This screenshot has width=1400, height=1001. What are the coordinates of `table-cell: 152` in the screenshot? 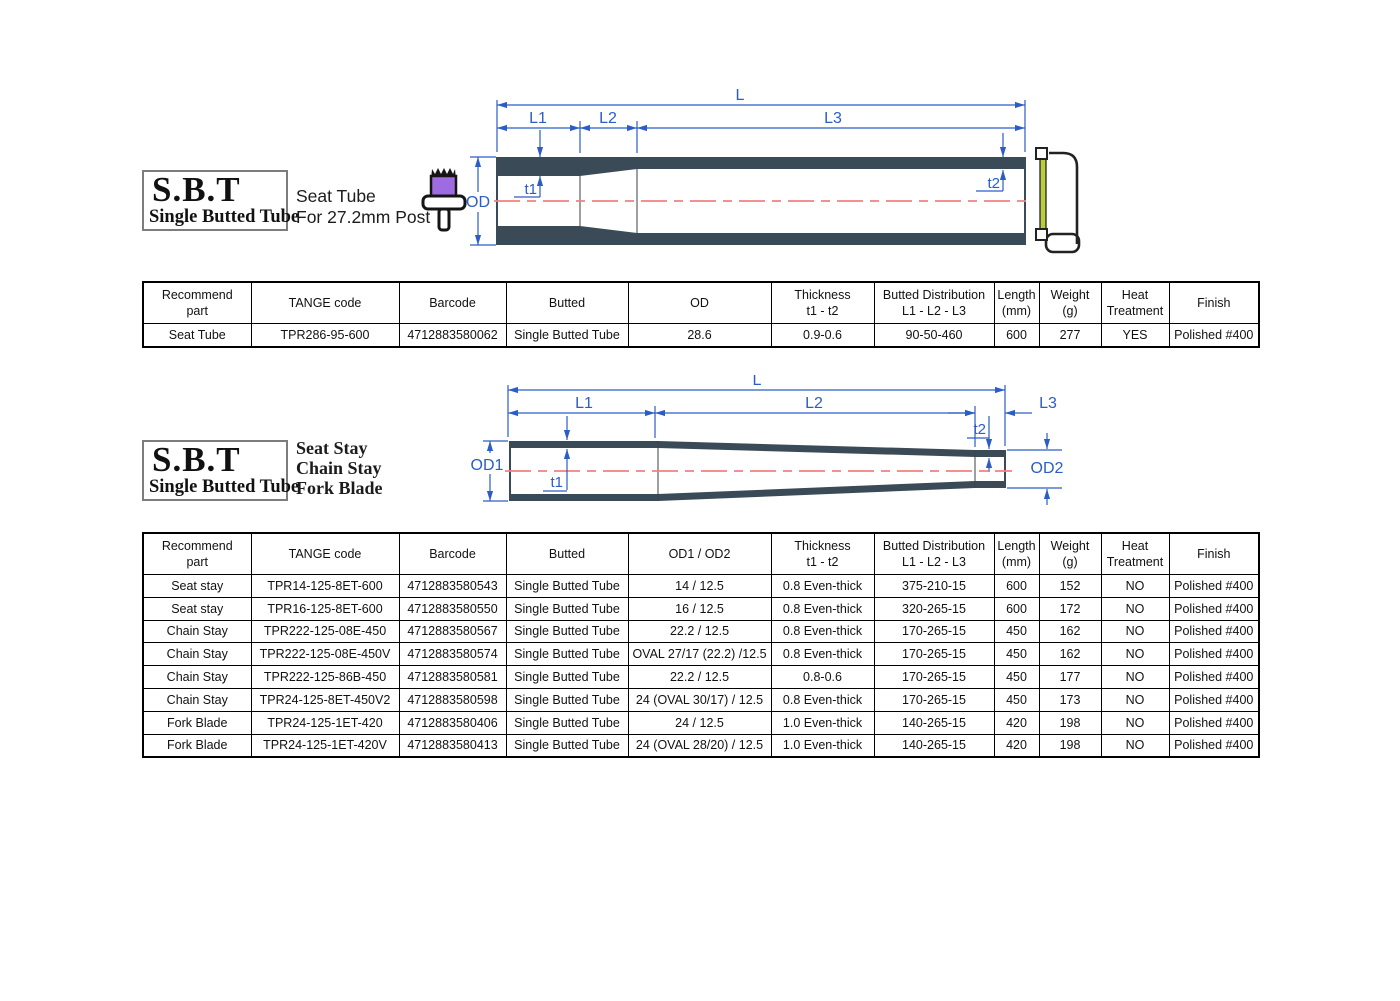 It's located at (1070, 586).